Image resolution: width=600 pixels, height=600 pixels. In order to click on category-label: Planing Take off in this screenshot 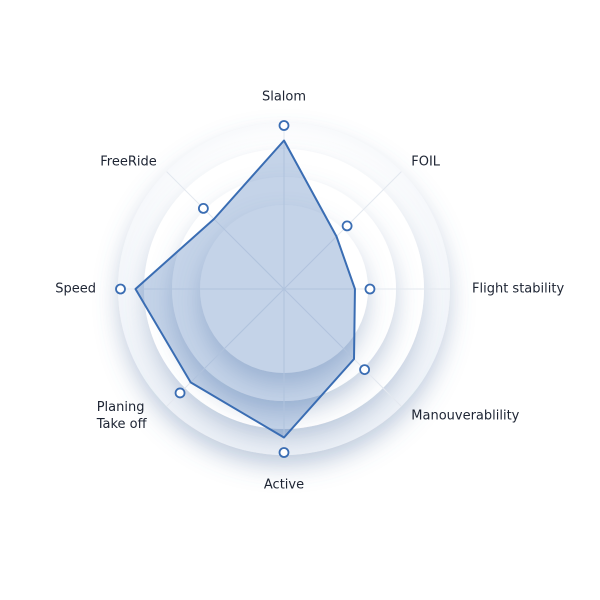, I will do `click(121, 416)`.